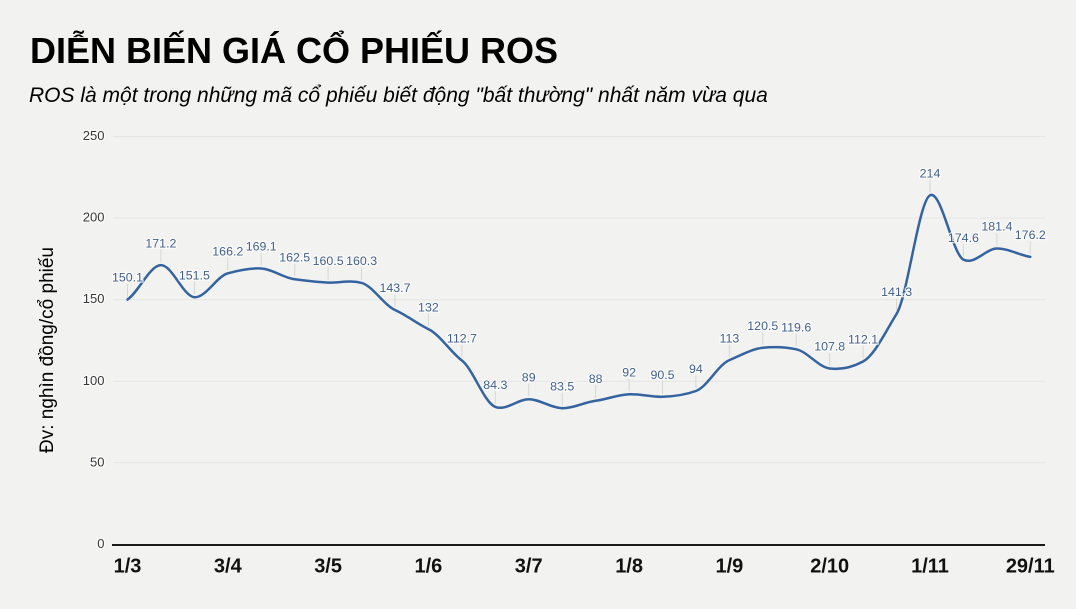  I want to click on svg-text: 120.5, so click(762, 326).